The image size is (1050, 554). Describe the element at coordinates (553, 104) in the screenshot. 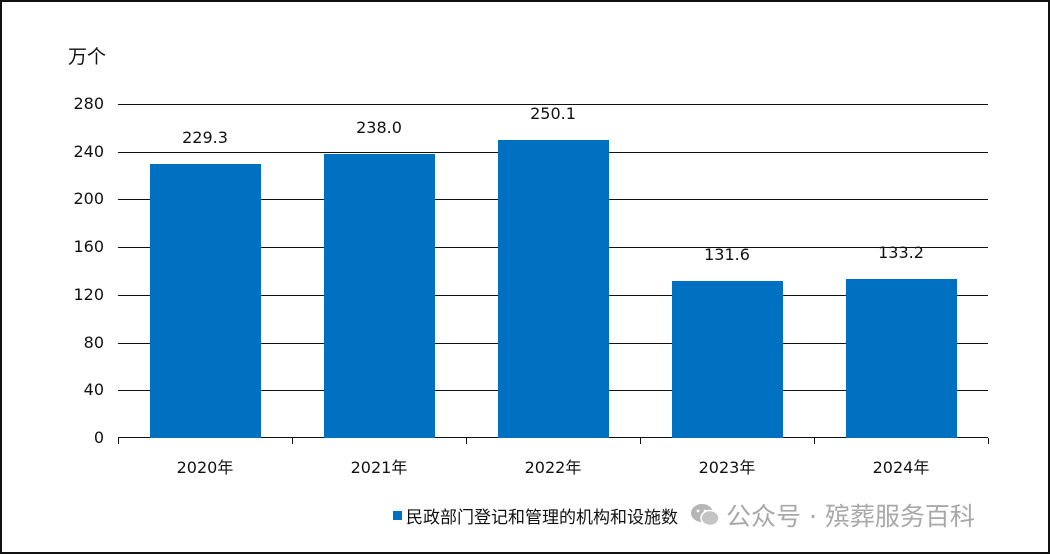

I see `gridline` at that location.